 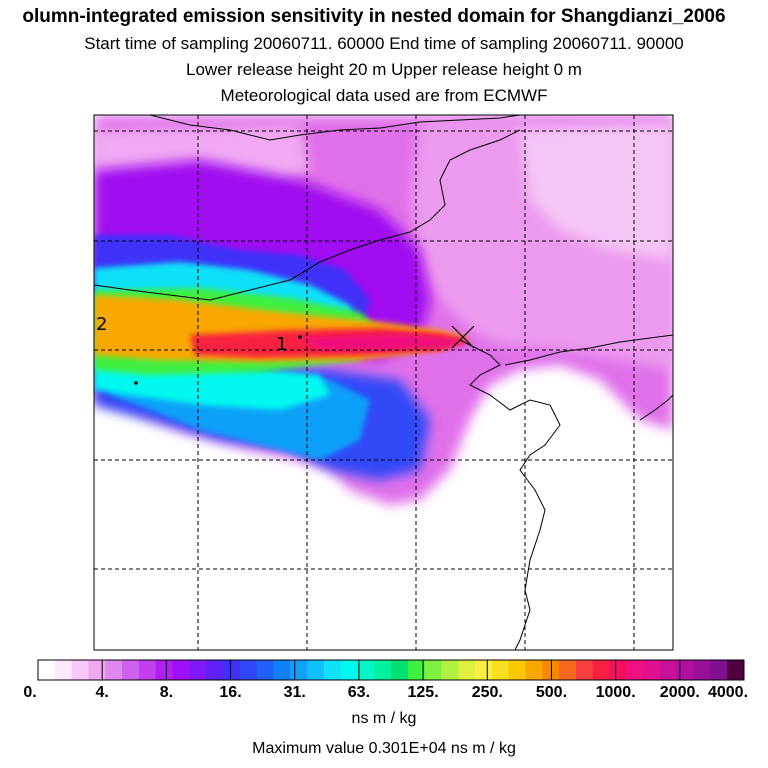 What do you see at coordinates (463, 337) in the screenshot?
I see `receptor-marker-icon` at bounding box center [463, 337].